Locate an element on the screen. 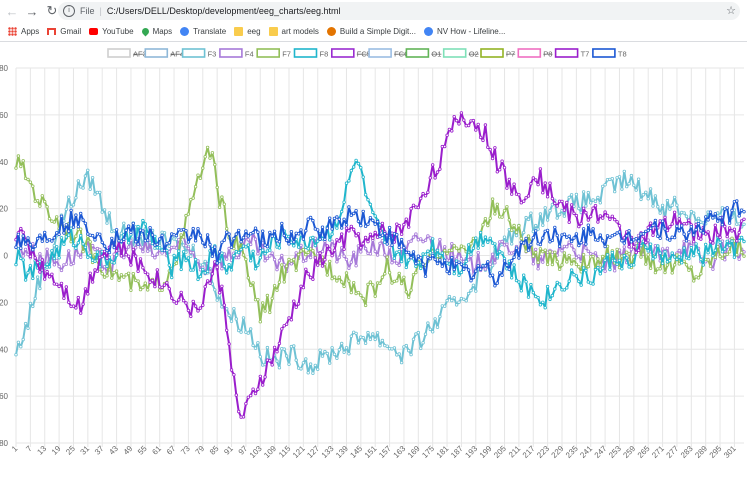 The height and width of the screenshot is (486, 747). x-tick-label: 175 is located at coordinates (428, 452).